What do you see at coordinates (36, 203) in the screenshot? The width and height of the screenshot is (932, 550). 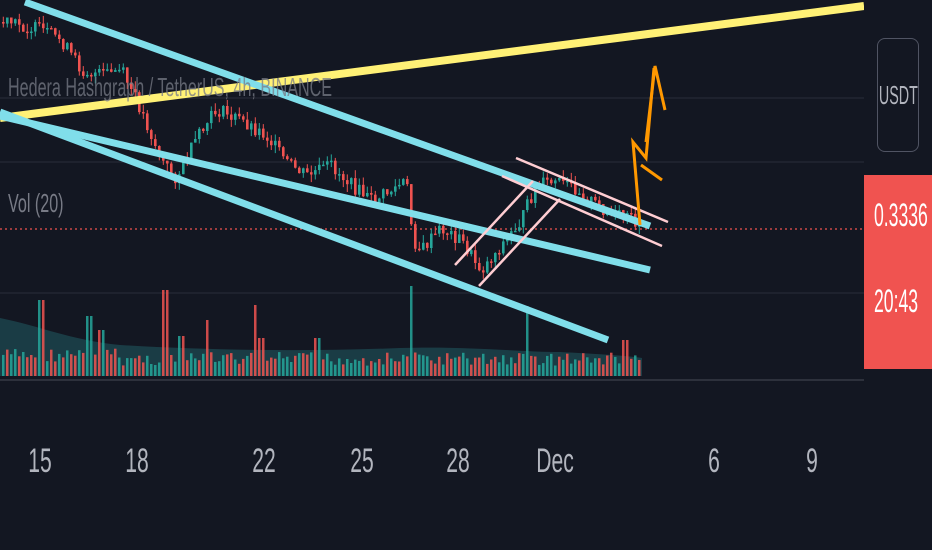 I see `volume-indicator-label: Vol (20)` at bounding box center [36, 203].